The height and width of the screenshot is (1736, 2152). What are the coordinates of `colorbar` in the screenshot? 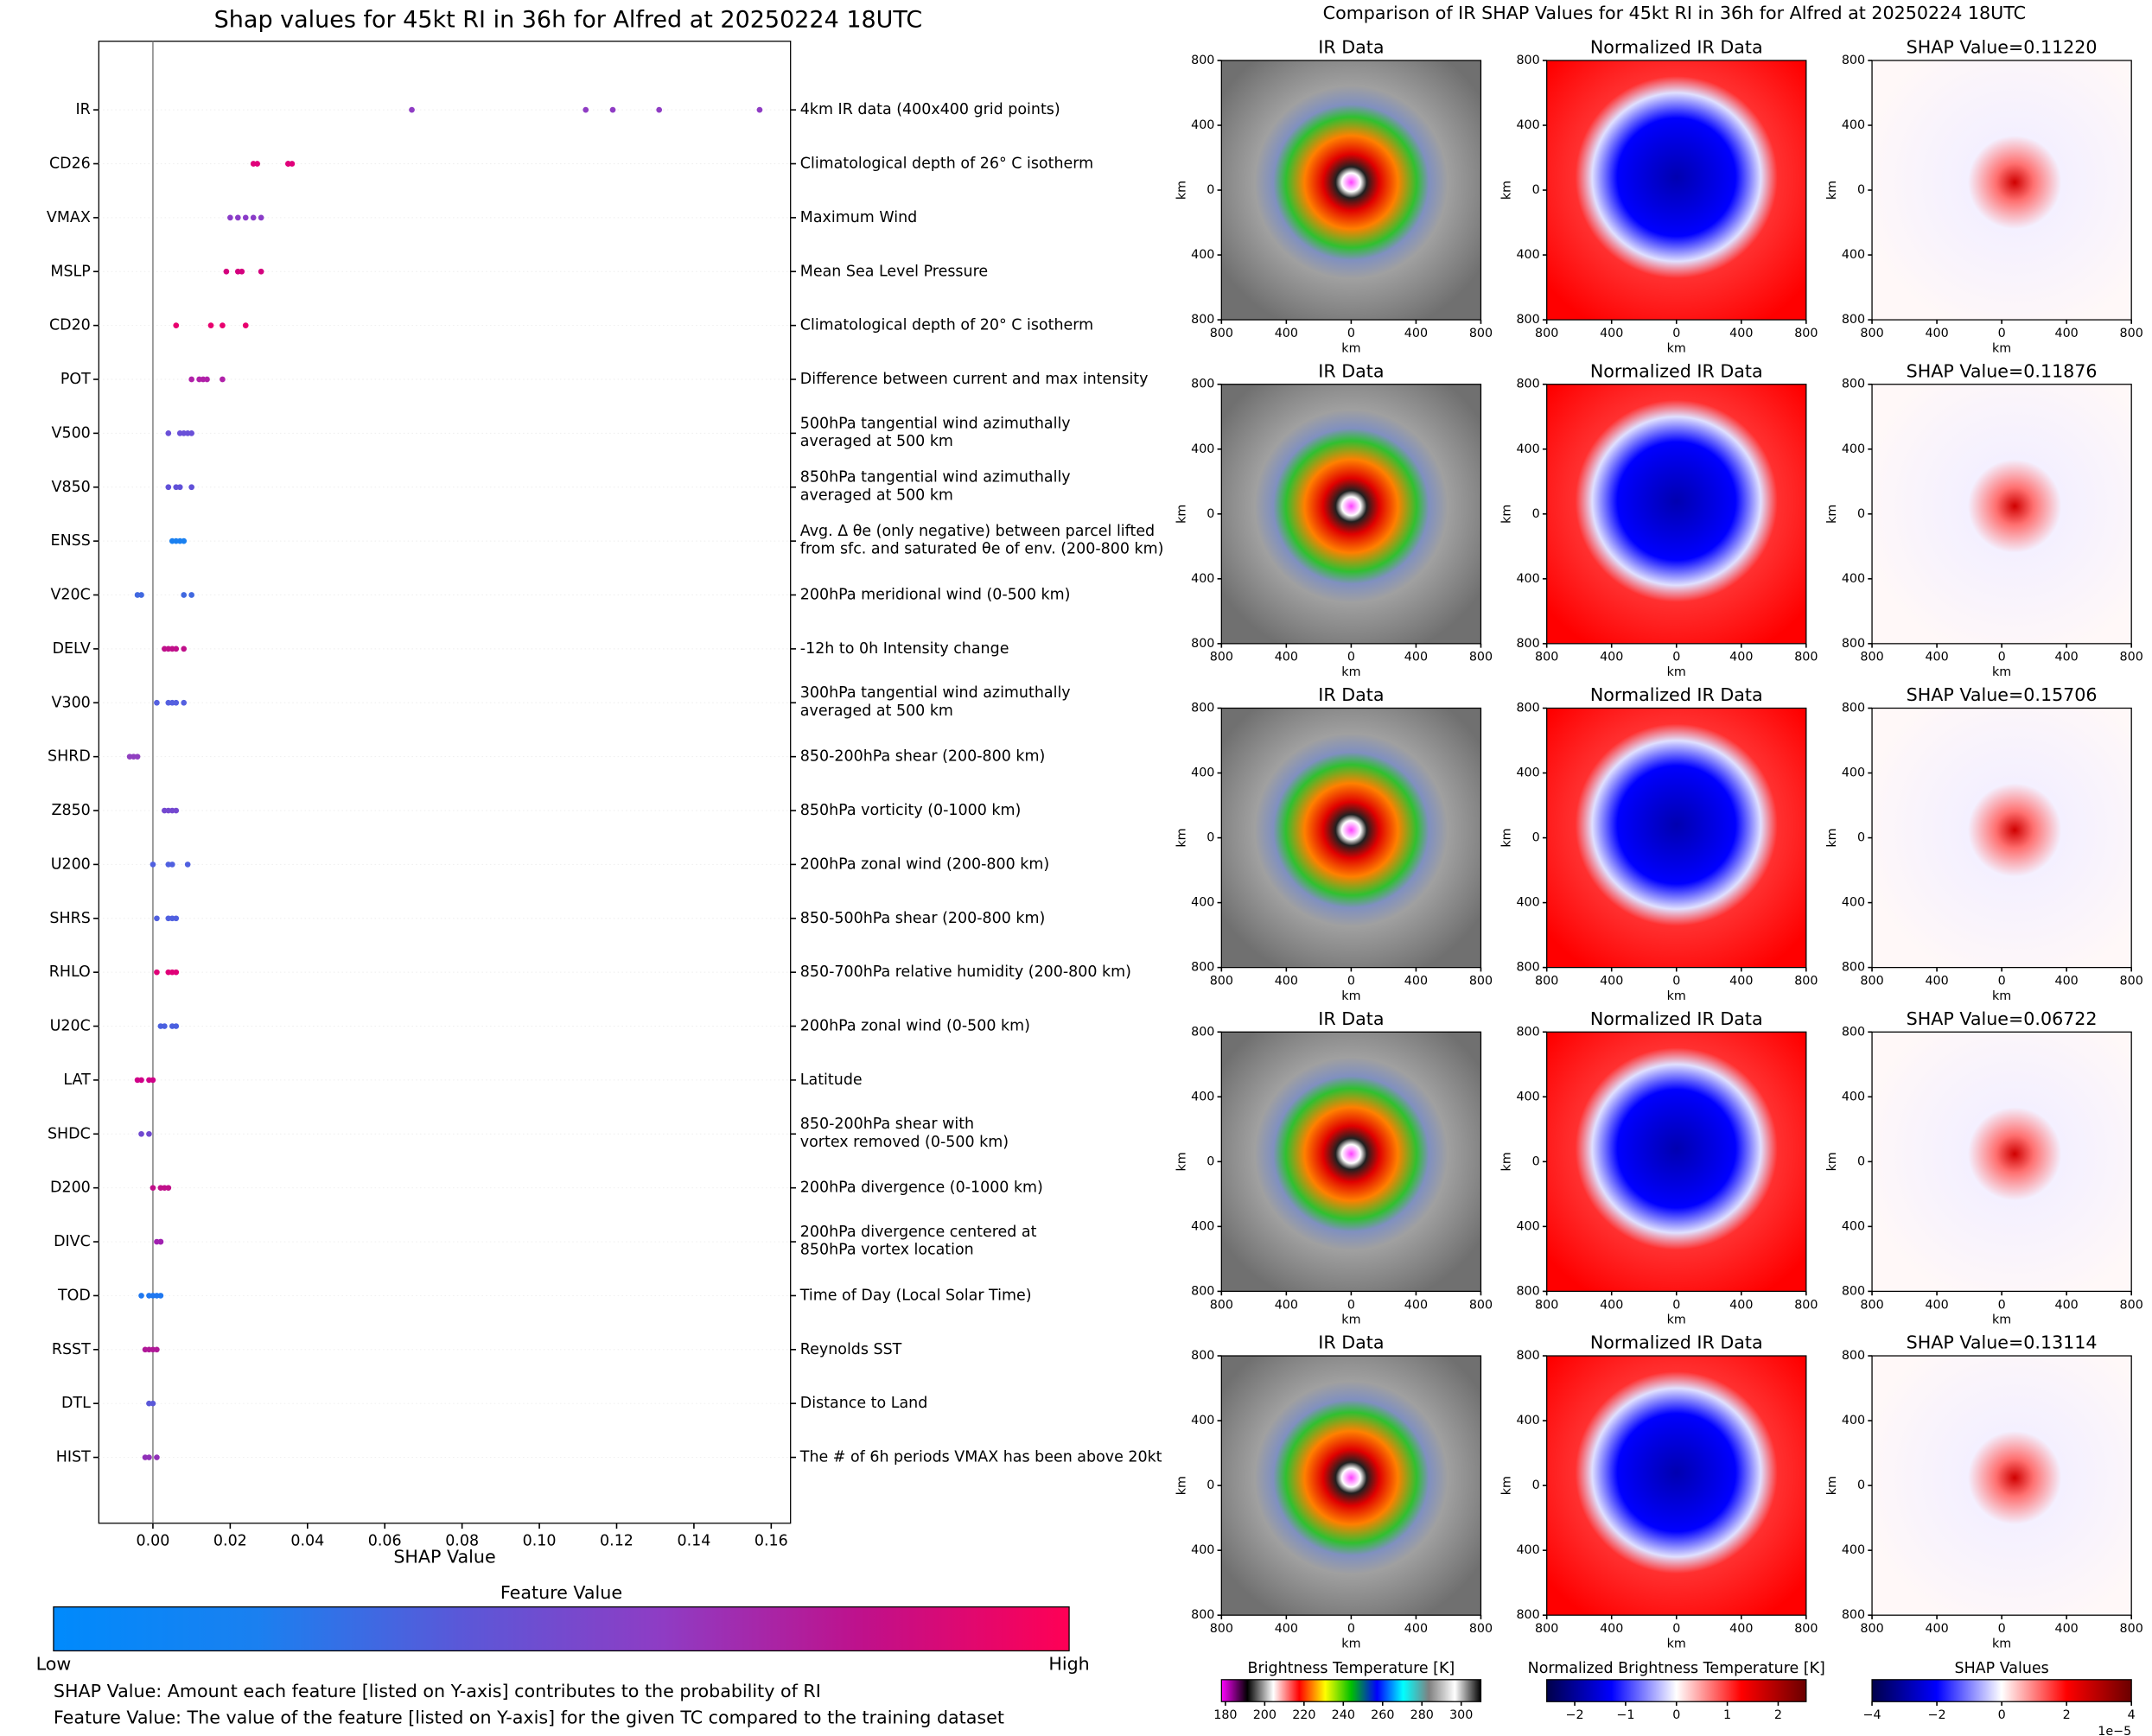 It's located at (2001, 1690).